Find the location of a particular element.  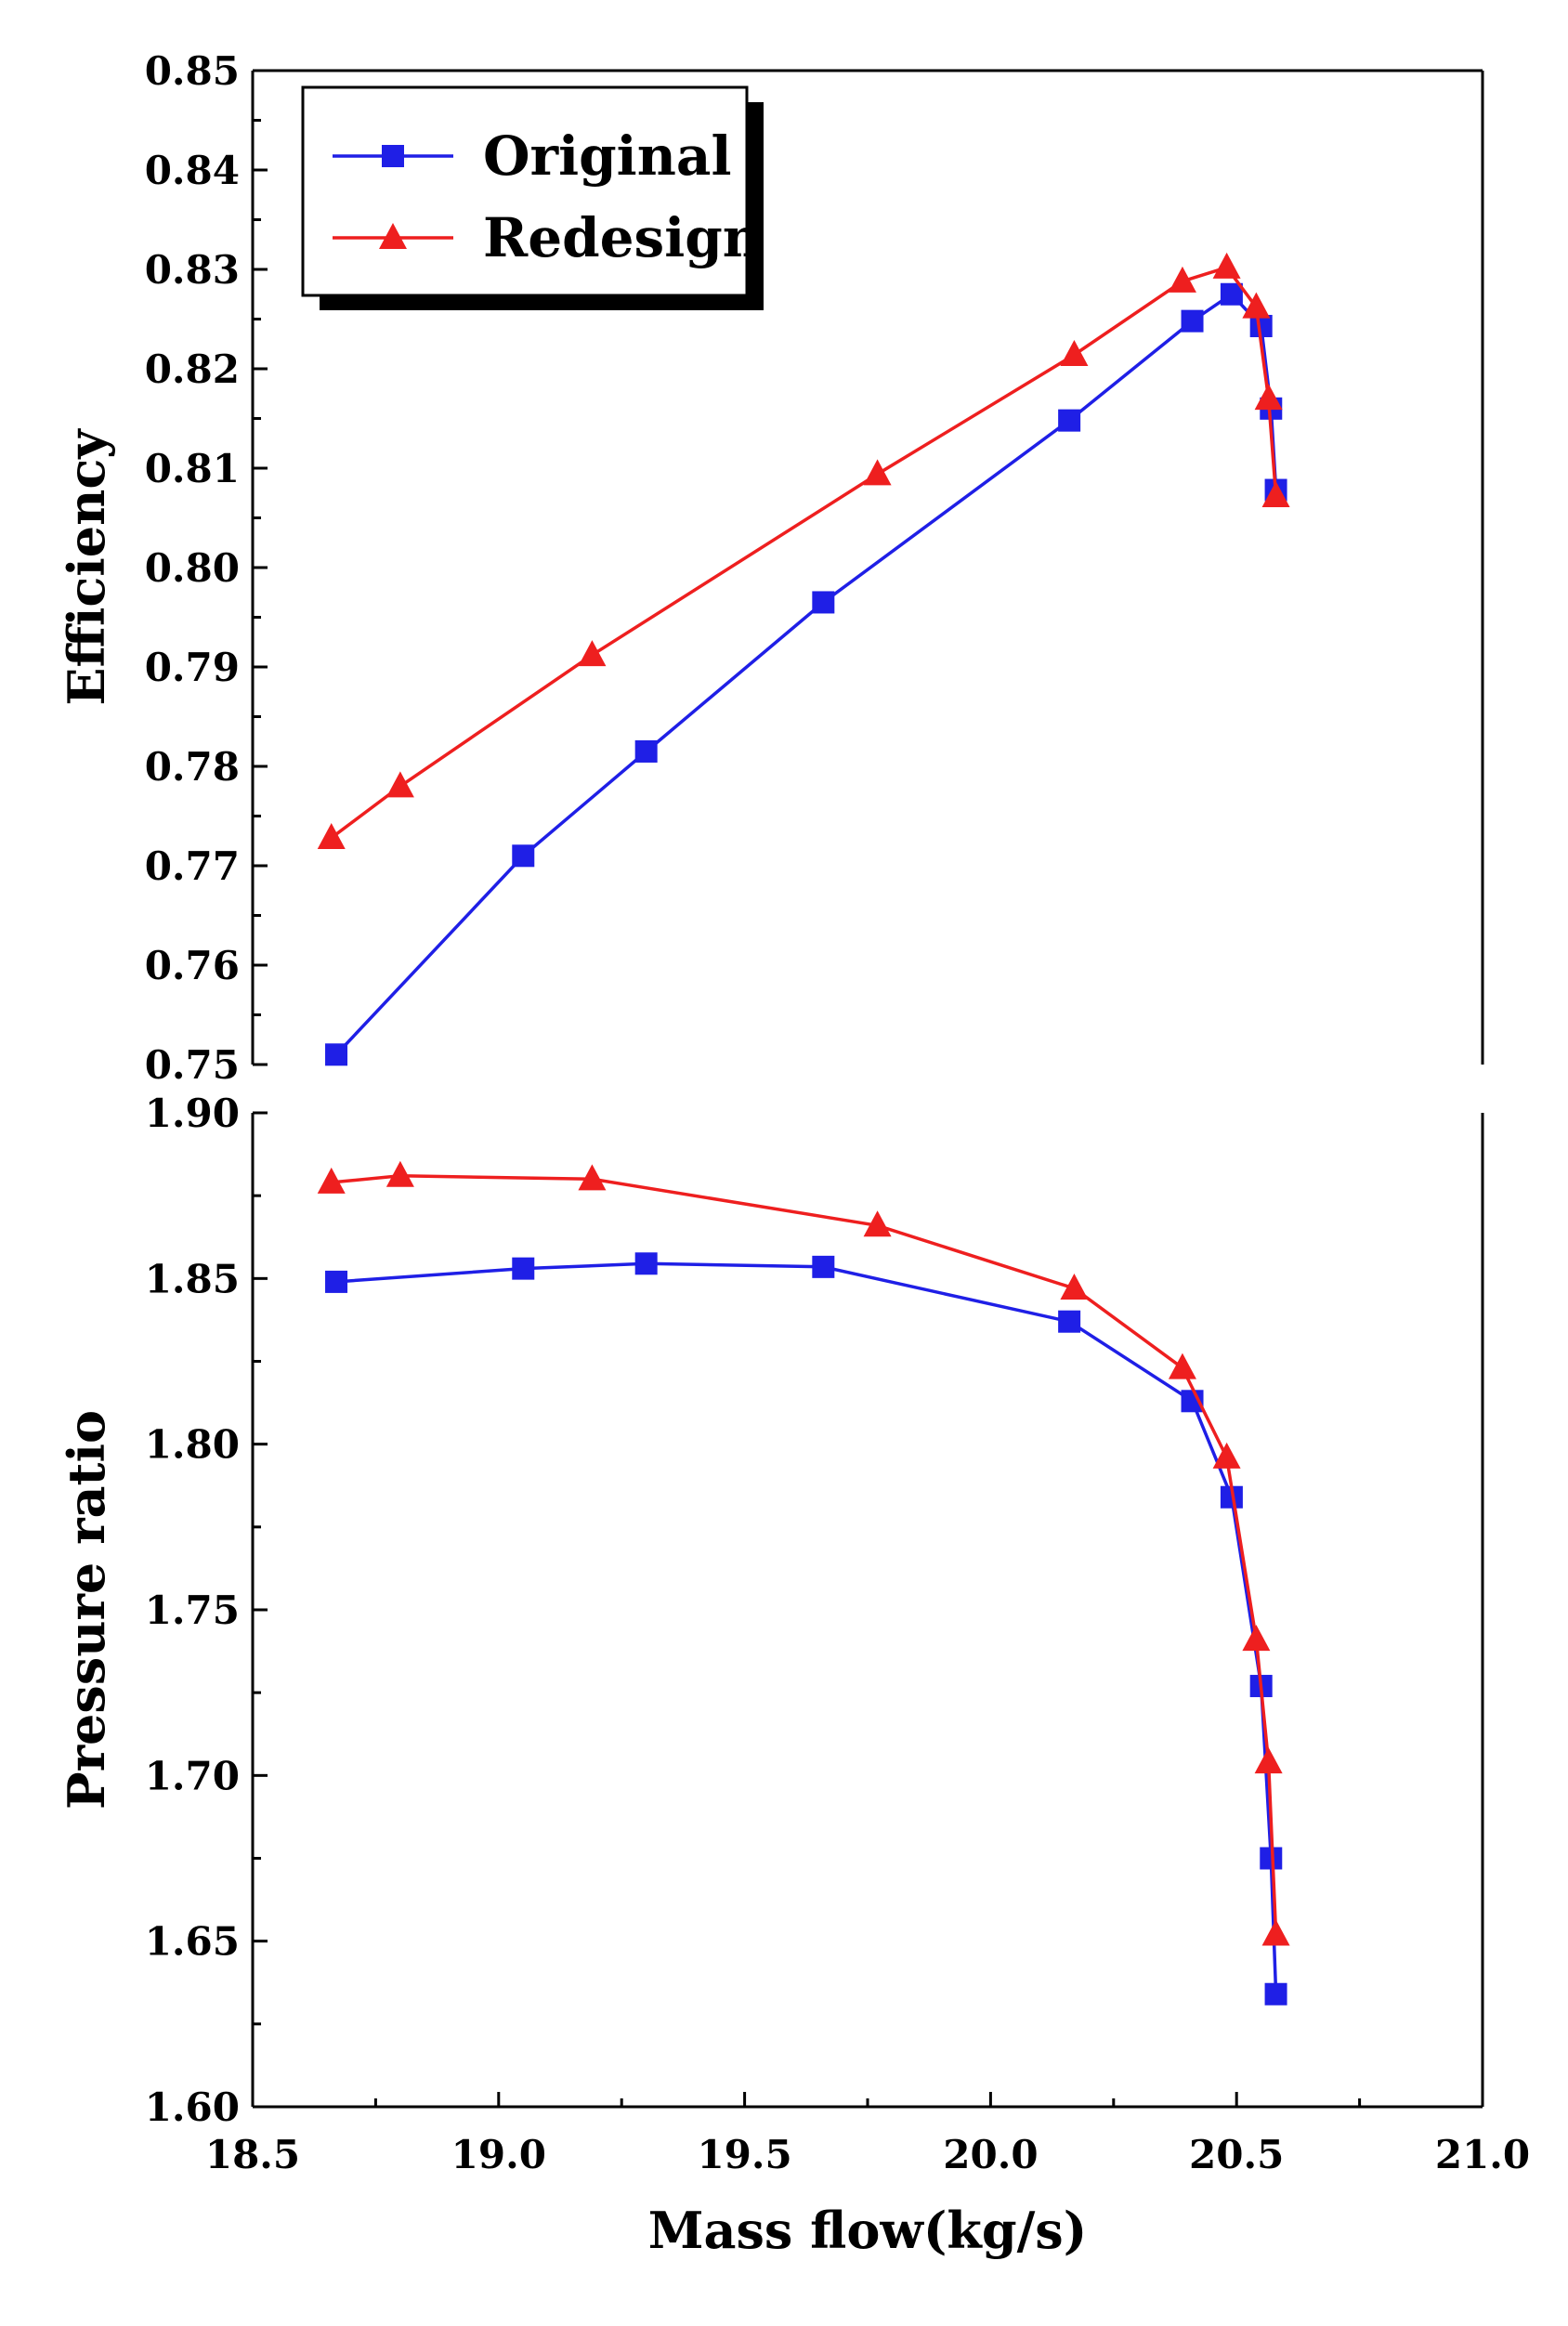

y-tick-label: 1.80 is located at coordinates (192, 1445).